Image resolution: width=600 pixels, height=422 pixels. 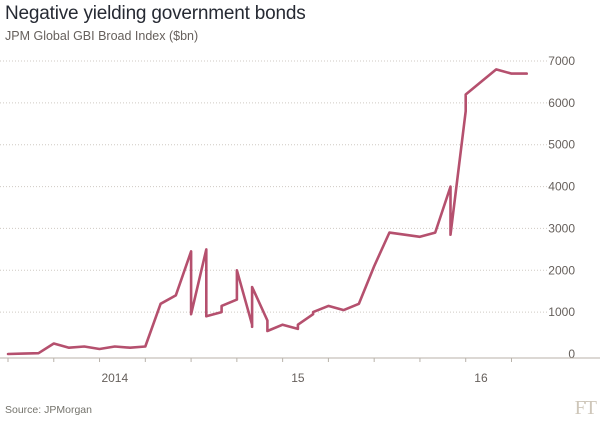 What do you see at coordinates (481, 378) in the screenshot?
I see `x-tick-label: 16` at bounding box center [481, 378].